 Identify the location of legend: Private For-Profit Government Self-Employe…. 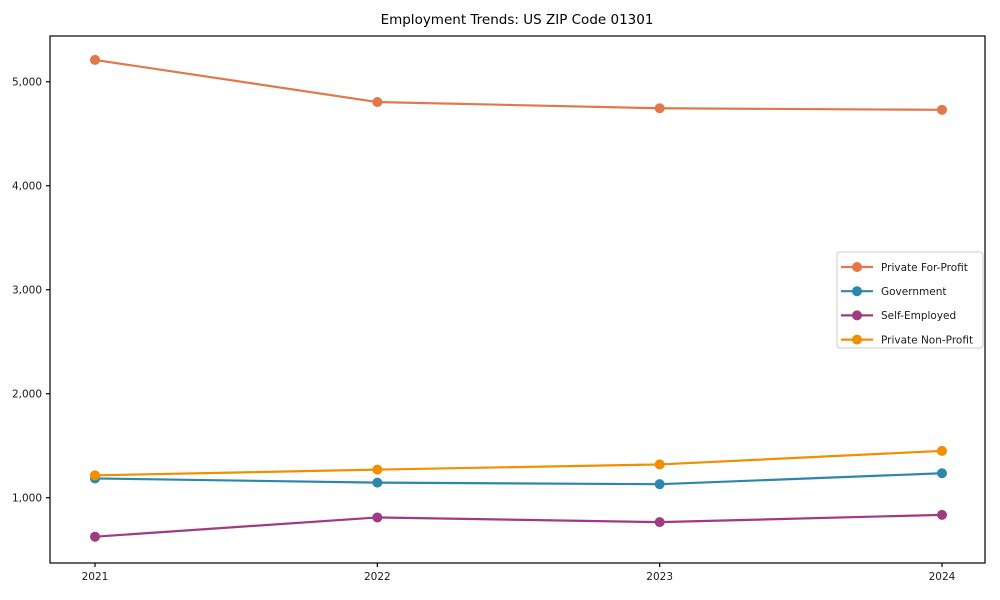
(910, 300).